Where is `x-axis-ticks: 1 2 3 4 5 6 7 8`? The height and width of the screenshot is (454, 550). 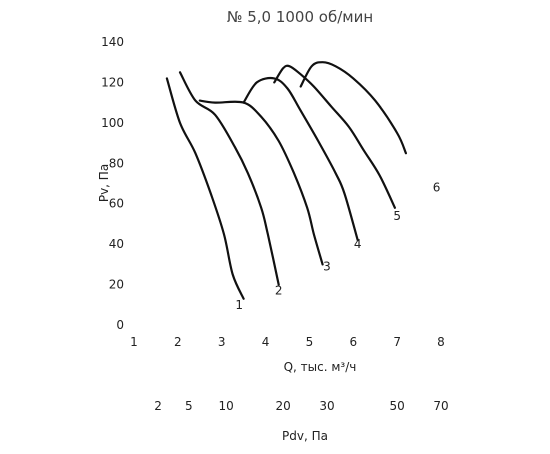 x-axis-ticks: 1 2 3 4 5 6 7 8 is located at coordinates (287, 342).